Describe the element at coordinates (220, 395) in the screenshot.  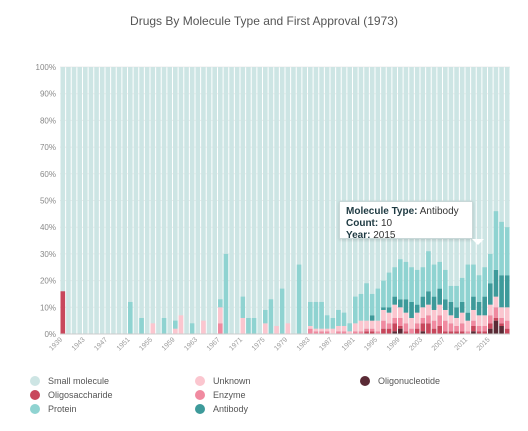
I see `legend-item-enzyme: Enzyme` at that location.